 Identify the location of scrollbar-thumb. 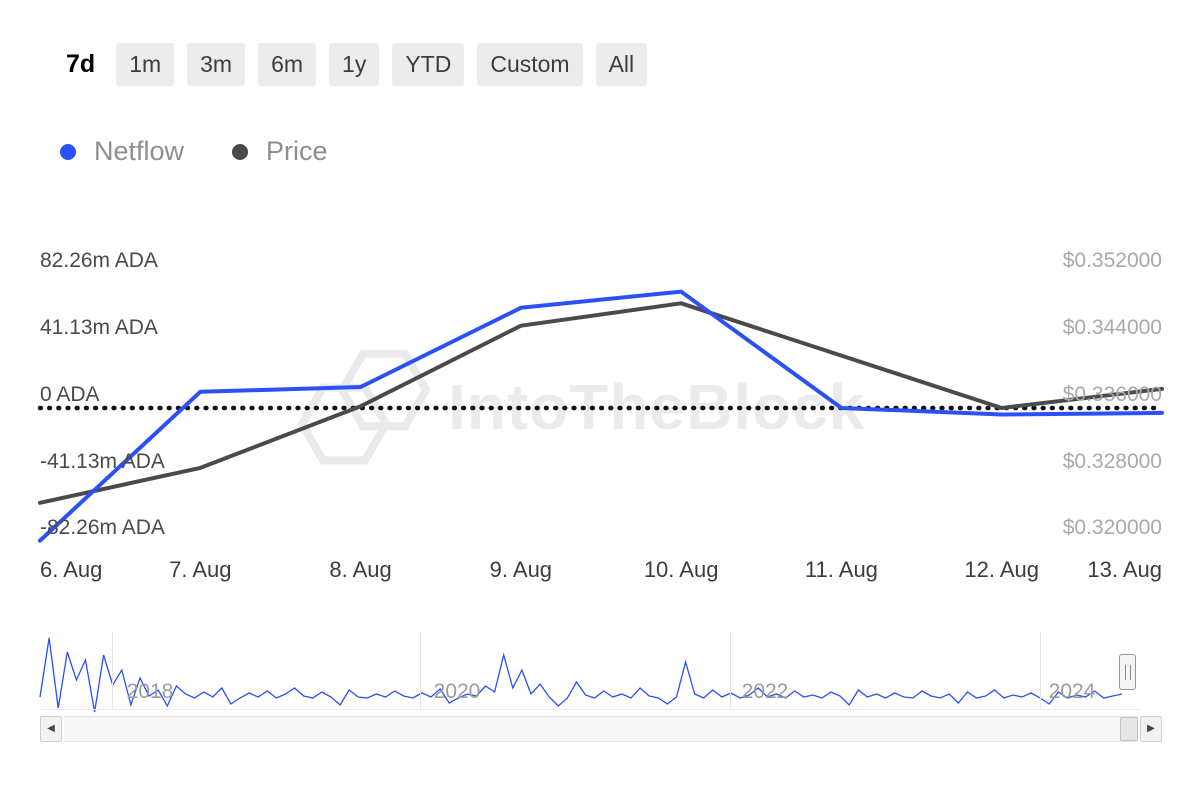
(1129, 729).